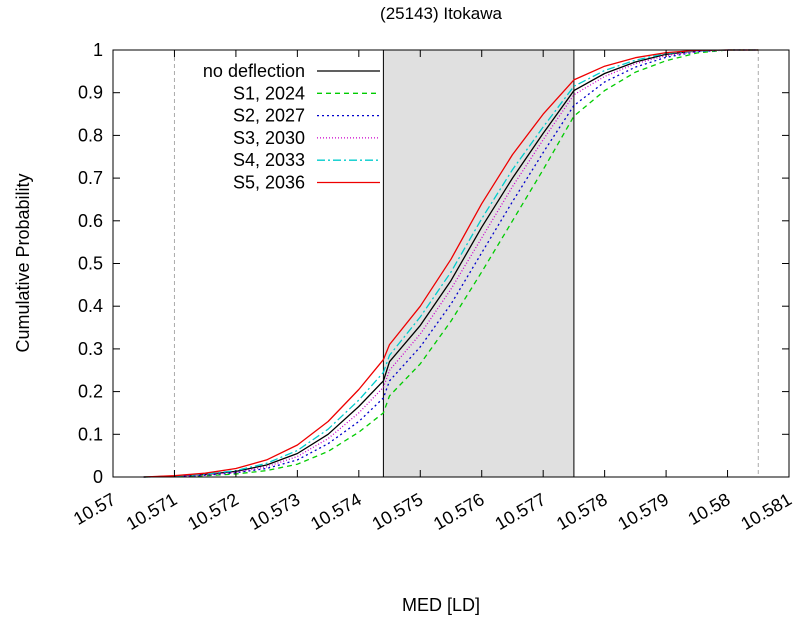 The image size is (803, 618). Describe the element at coordinates (441, 13) in the screenshot. I see `chart-title: (25143) Itokawa` at that location.